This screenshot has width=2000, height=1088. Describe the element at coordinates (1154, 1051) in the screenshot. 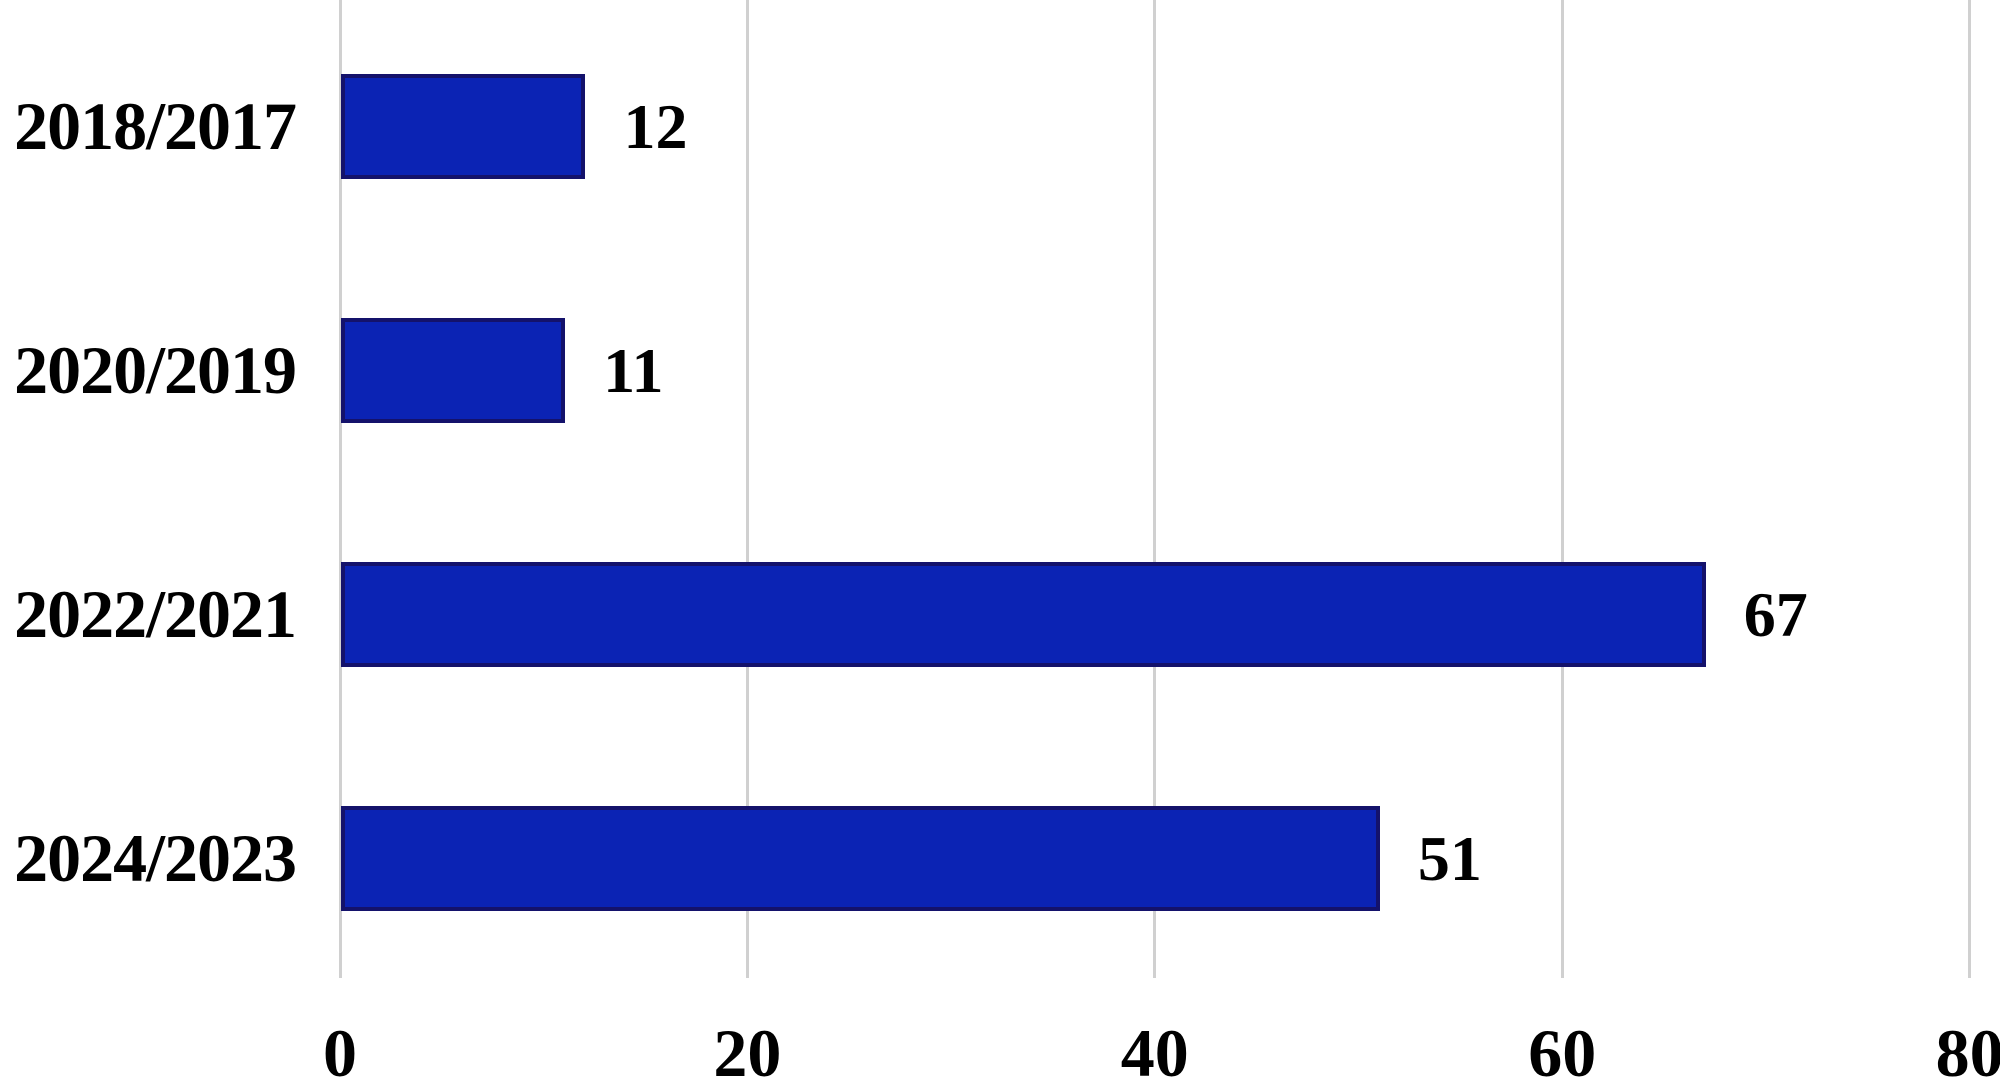

I see `x-tick-label: 40` at that location.